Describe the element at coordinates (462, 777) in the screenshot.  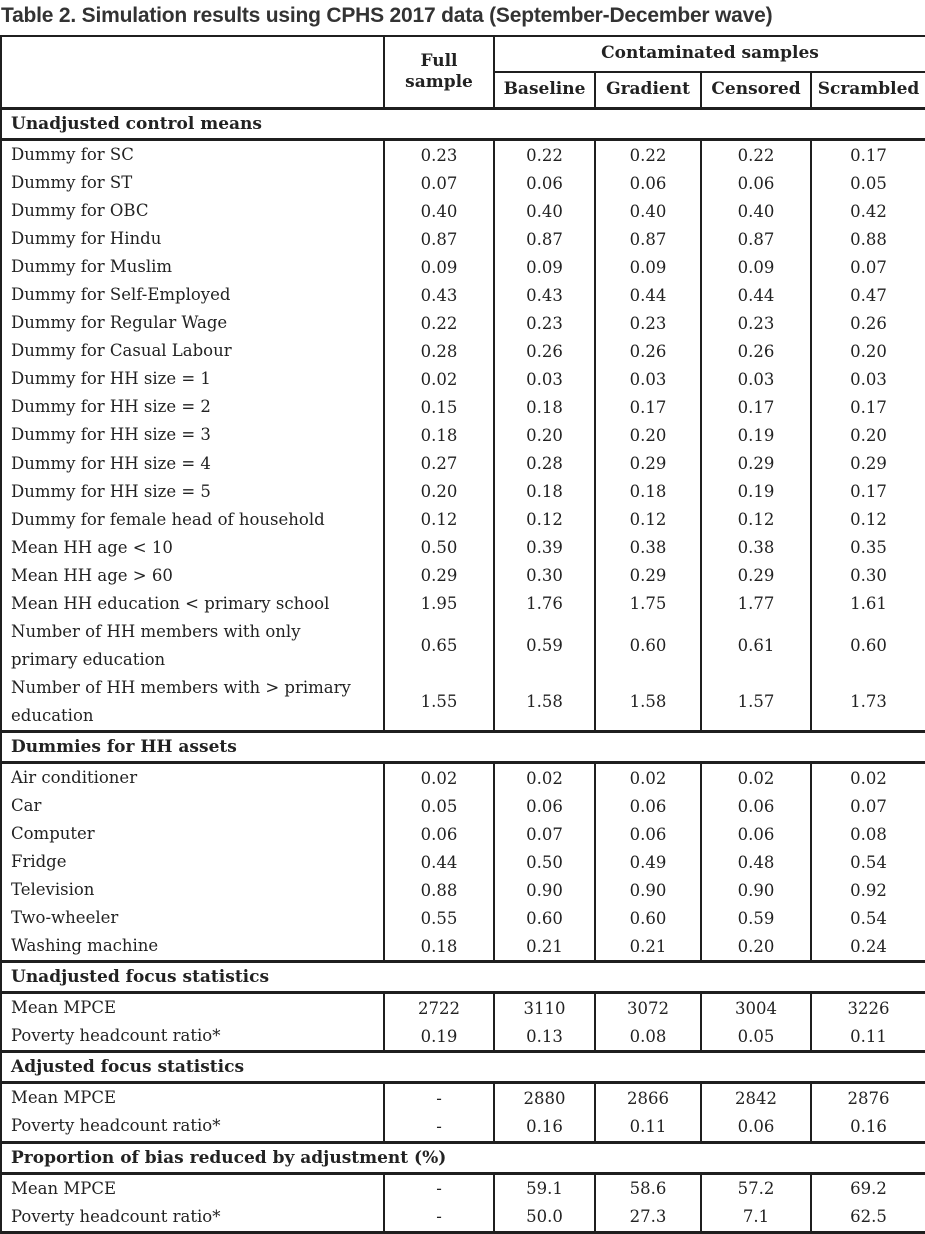
I see `table-row: Air conditioner 0.02 0.02 0.02 0.02 0.02` at that location.